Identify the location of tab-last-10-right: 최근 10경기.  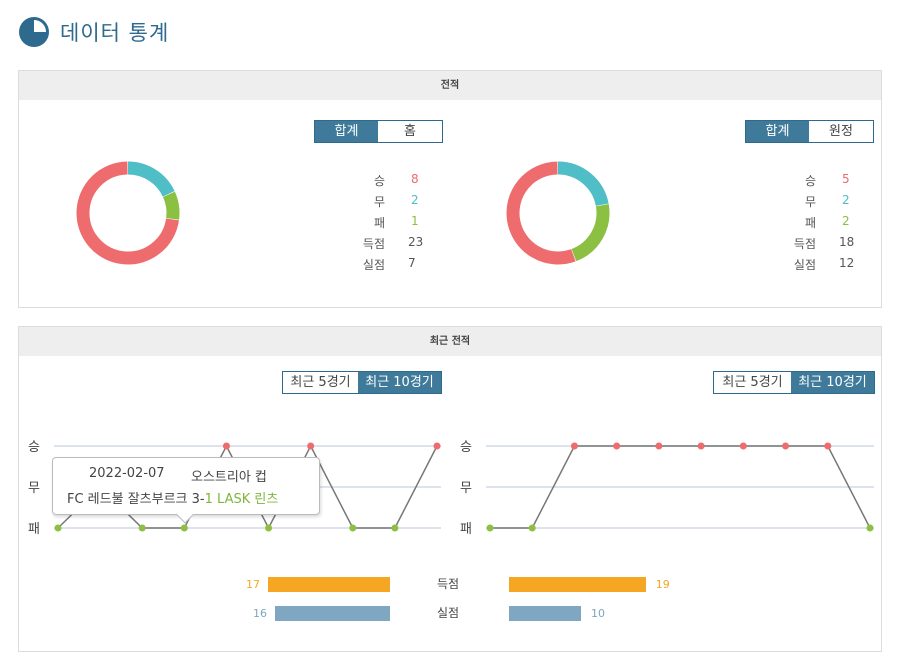
(832, 382).